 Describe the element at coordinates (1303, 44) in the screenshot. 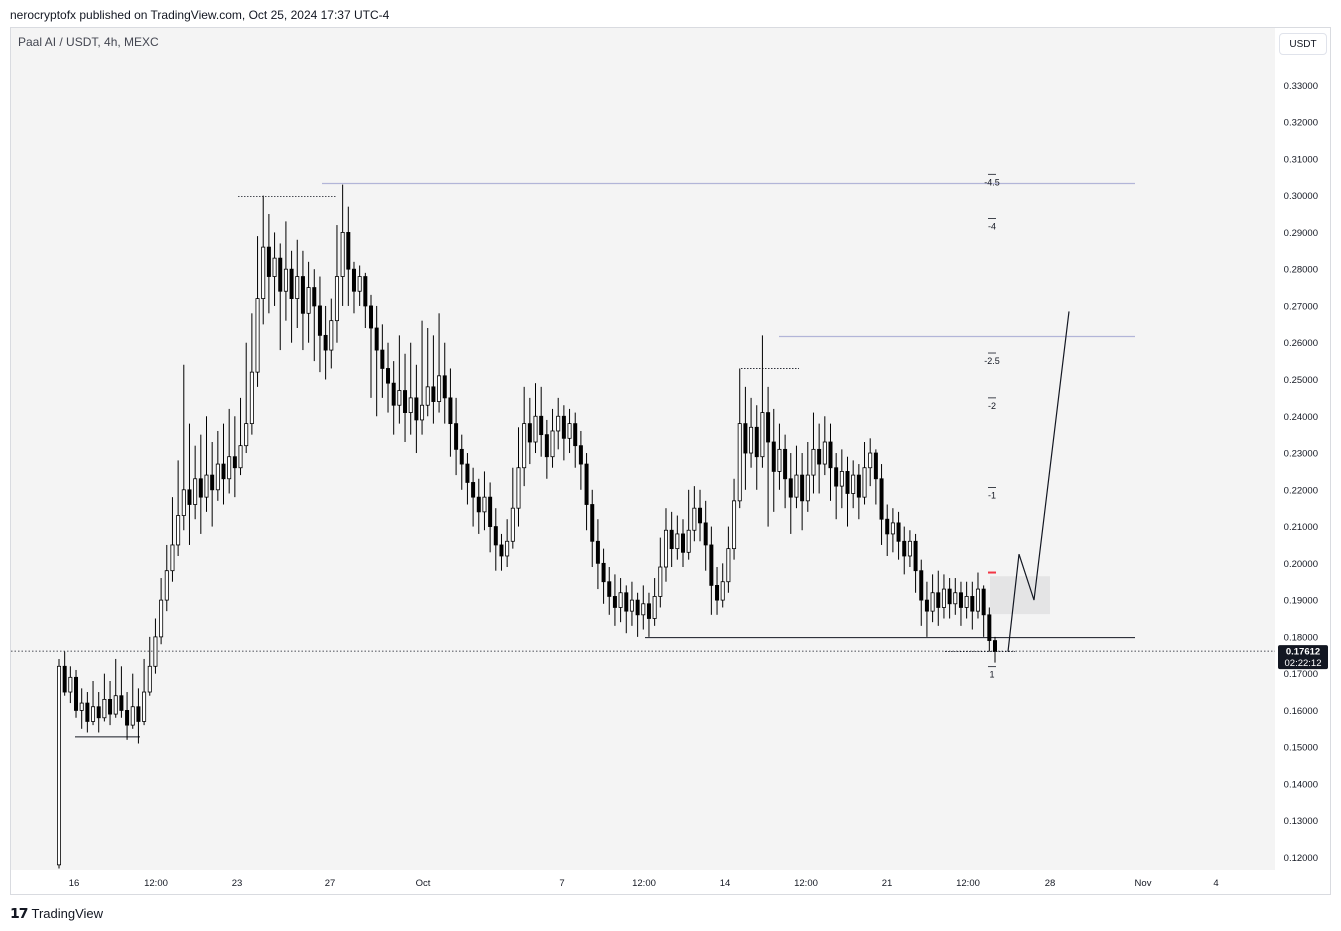

I see `currency-button: USDT` at that location.